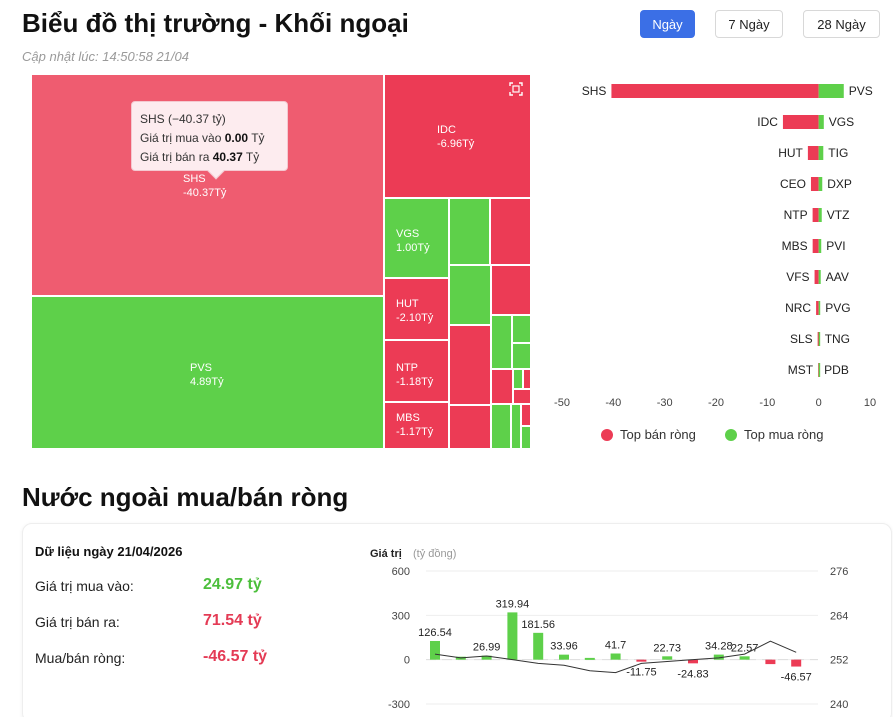  Describe the element at coordinates (819, 403) in the screenshot. I see `x-tick-label: 0` at that location.